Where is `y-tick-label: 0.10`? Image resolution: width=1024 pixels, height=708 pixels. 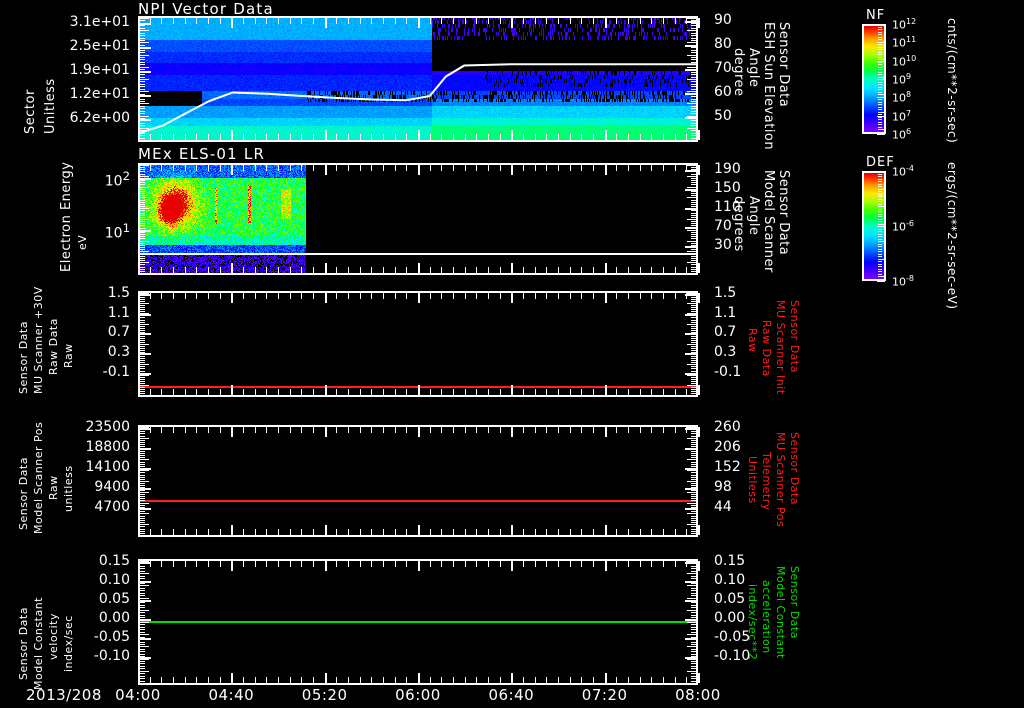 y-tick-label: 0.10 is located at coordinates (114, 580).